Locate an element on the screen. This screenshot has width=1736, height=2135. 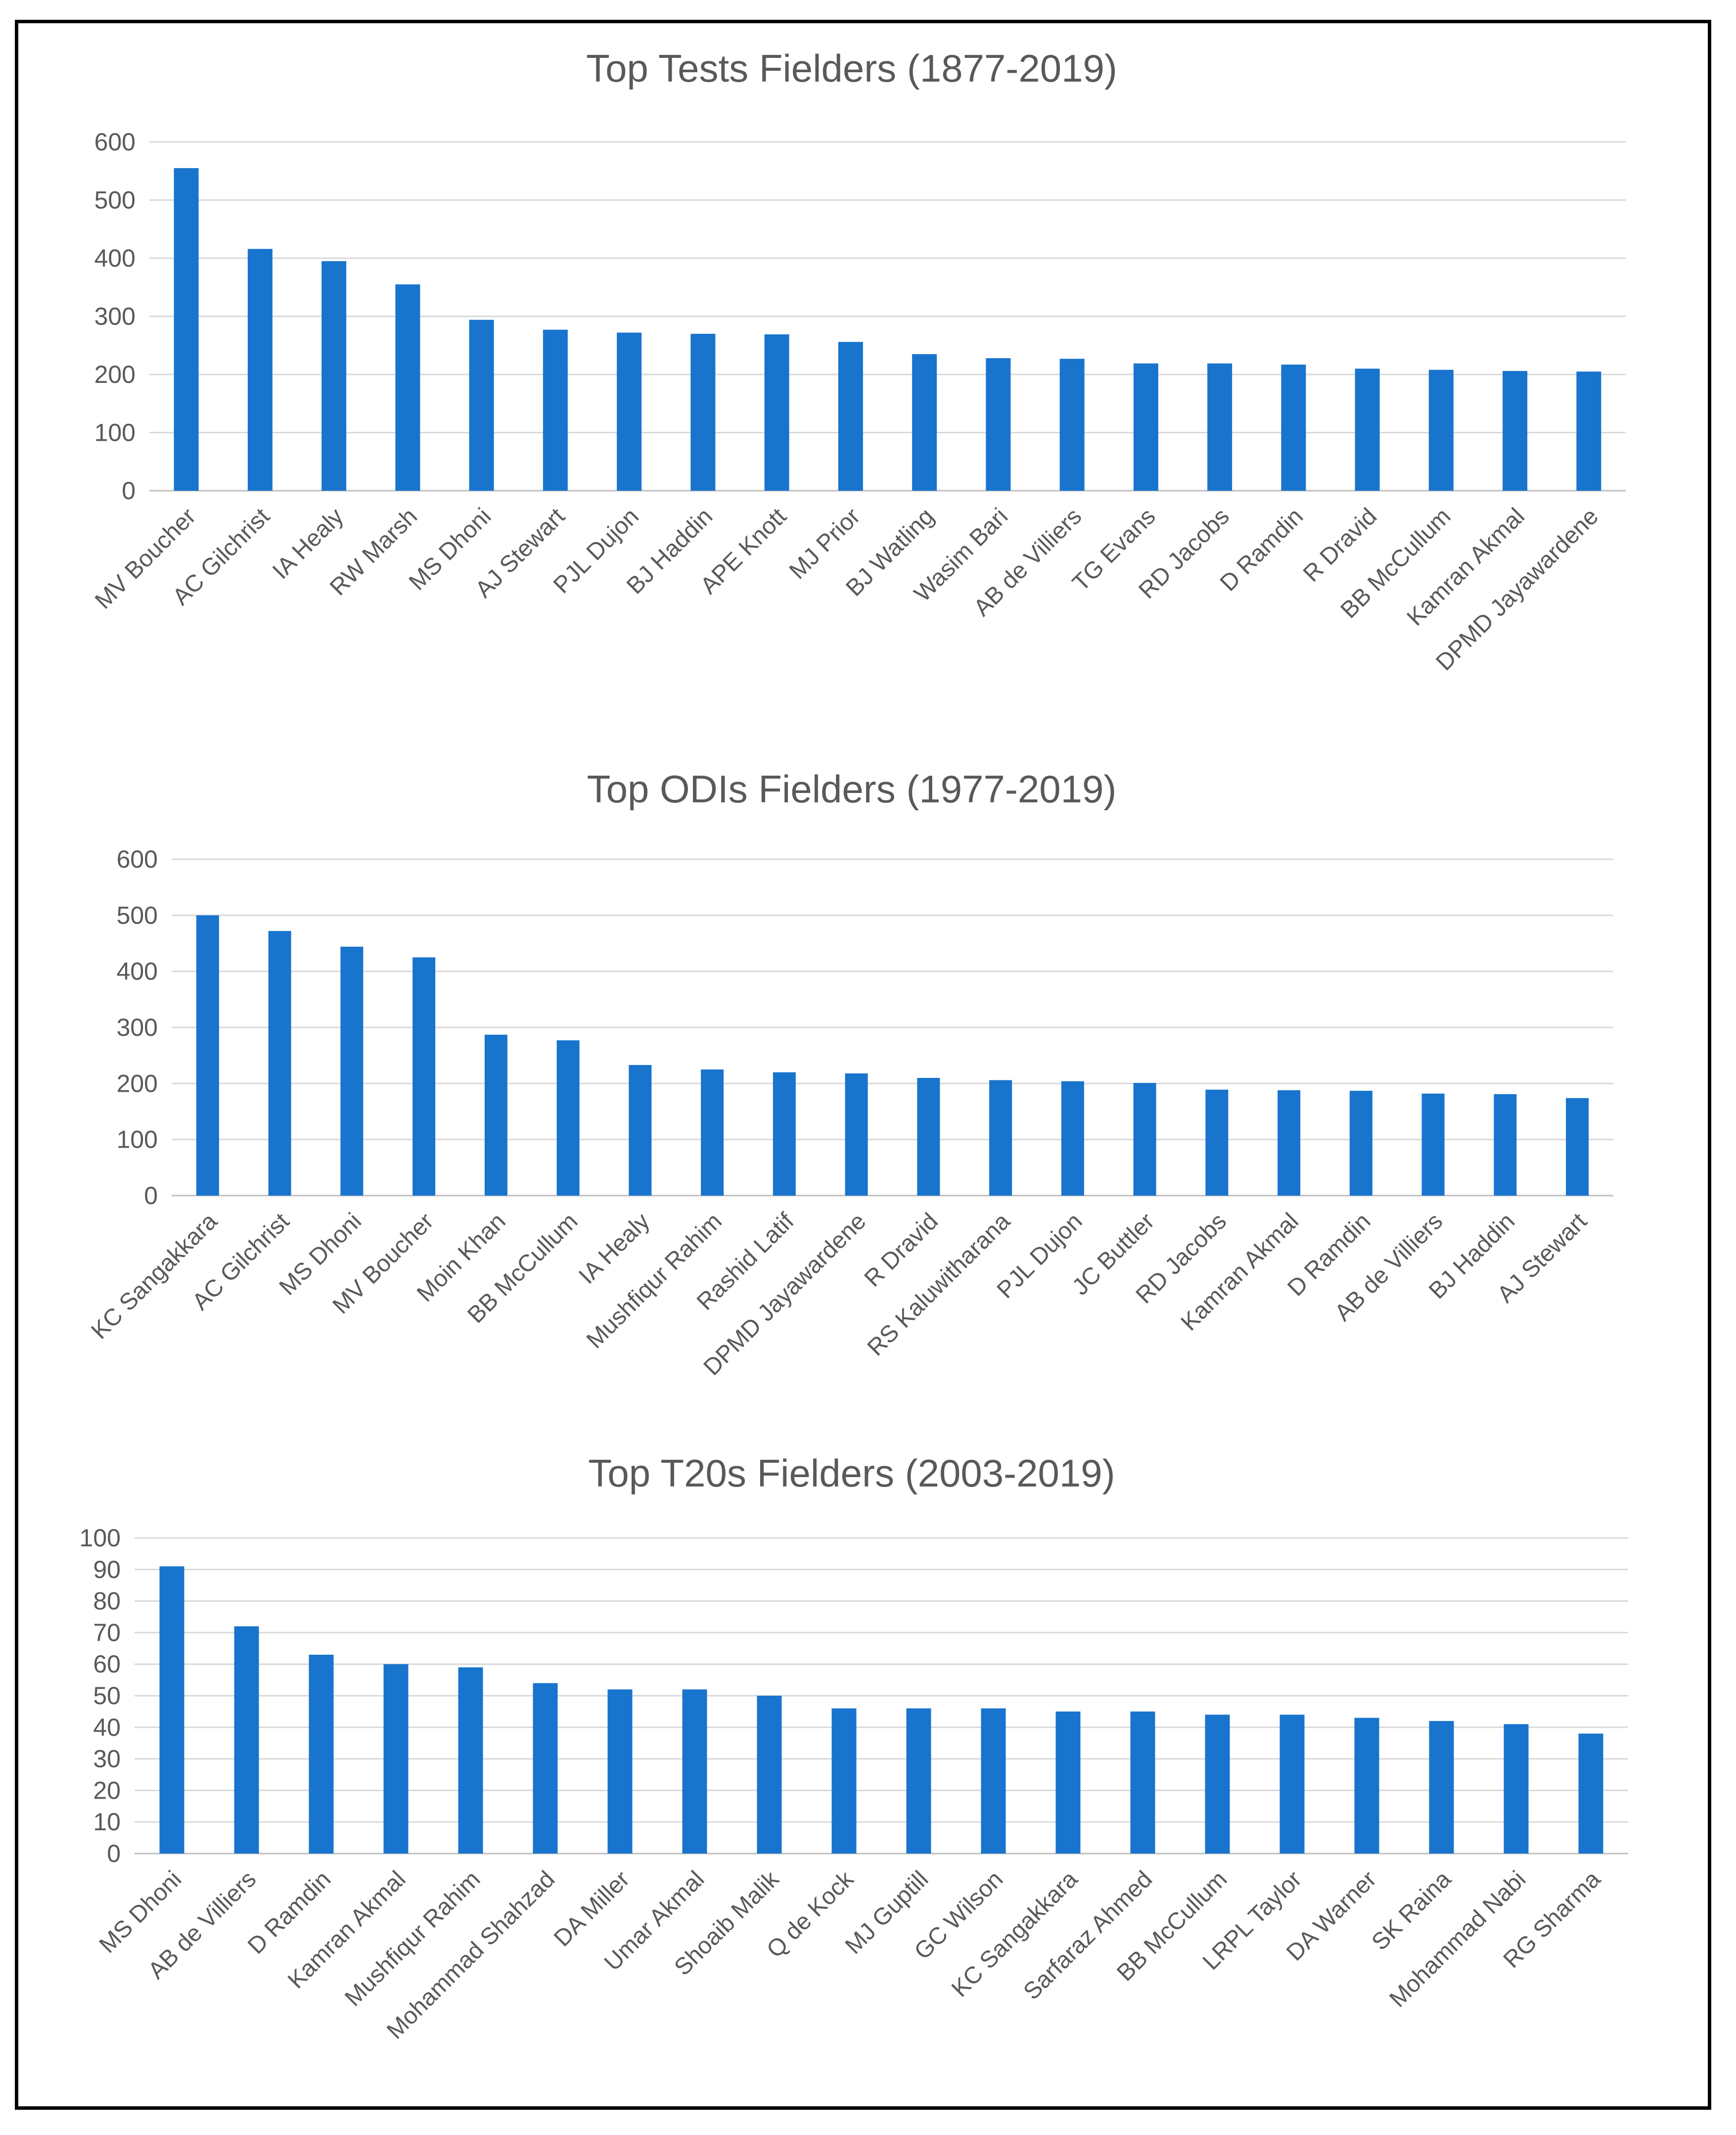
x-tick-label: Sarfaraz Ahmed is located at coordinates (1087, 1936).